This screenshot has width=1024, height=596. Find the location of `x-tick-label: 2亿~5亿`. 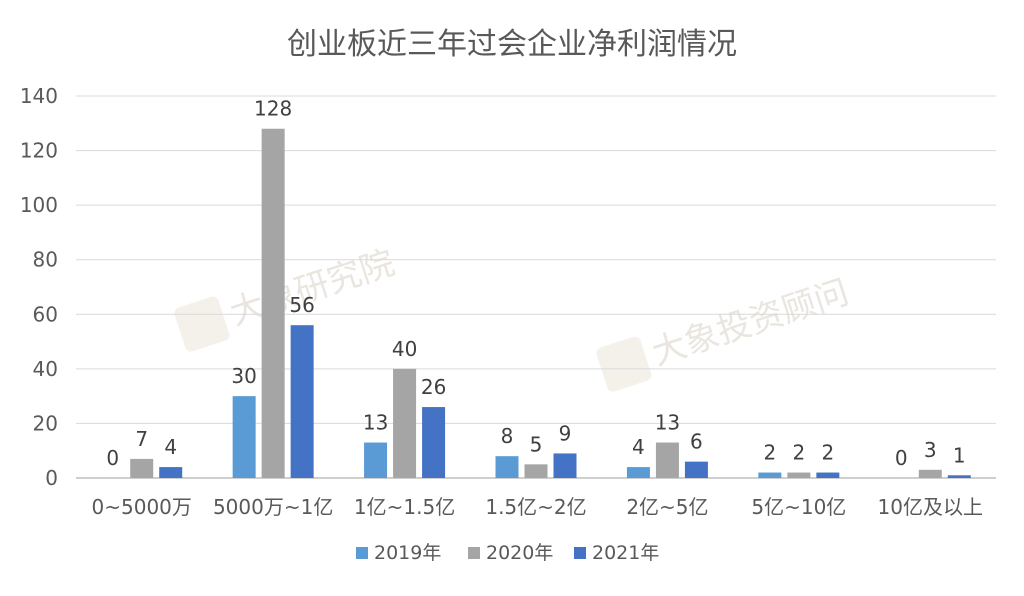

x-tick-label: 2亿~5亿 is located at coordinates (667, 507).